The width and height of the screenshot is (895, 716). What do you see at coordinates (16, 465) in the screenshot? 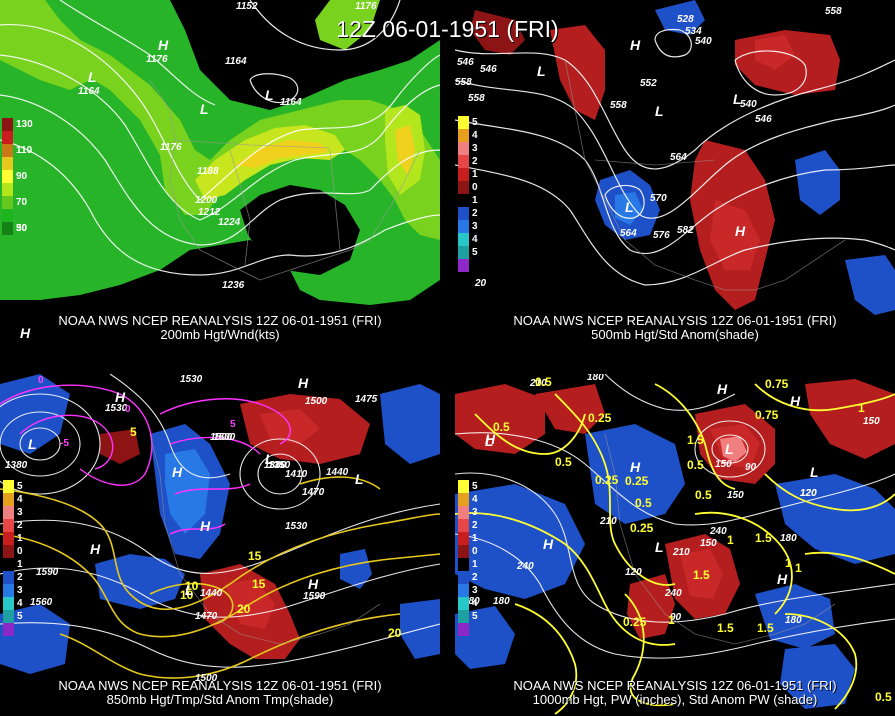
I see `contour-label: 1380` at bounding box center [16, 465].